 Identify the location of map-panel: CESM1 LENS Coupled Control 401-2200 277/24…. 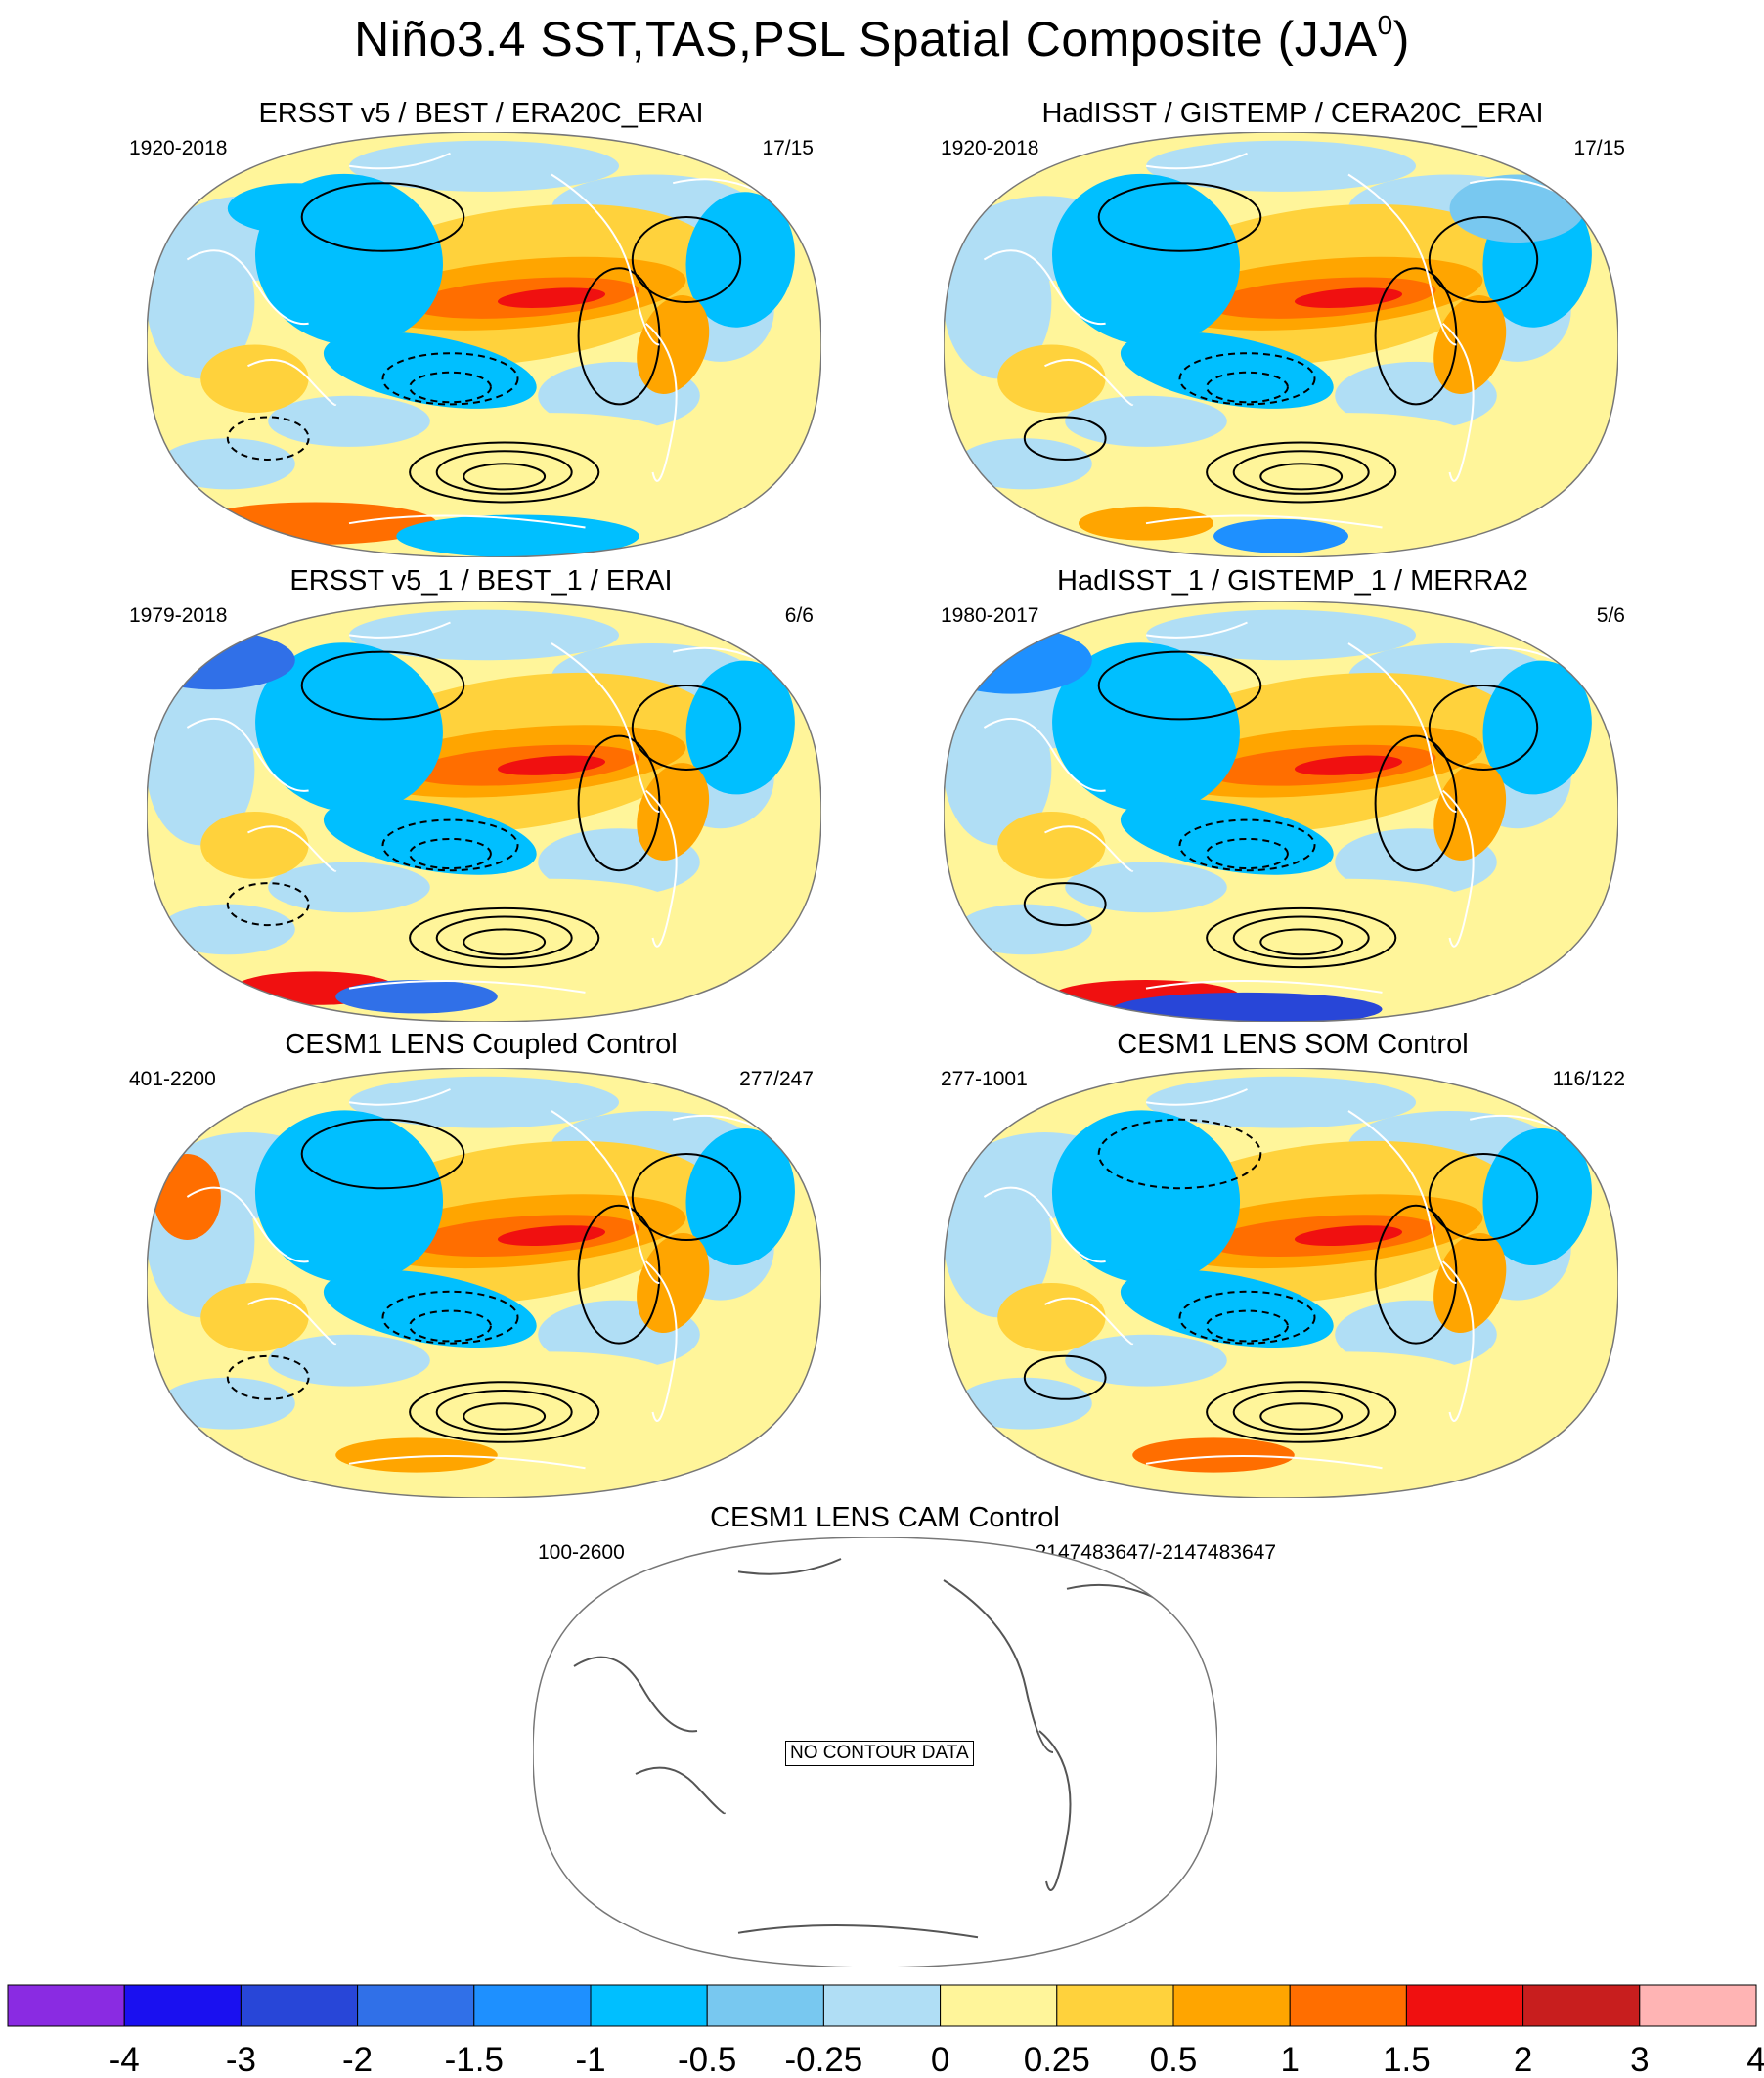
(481, 1258).